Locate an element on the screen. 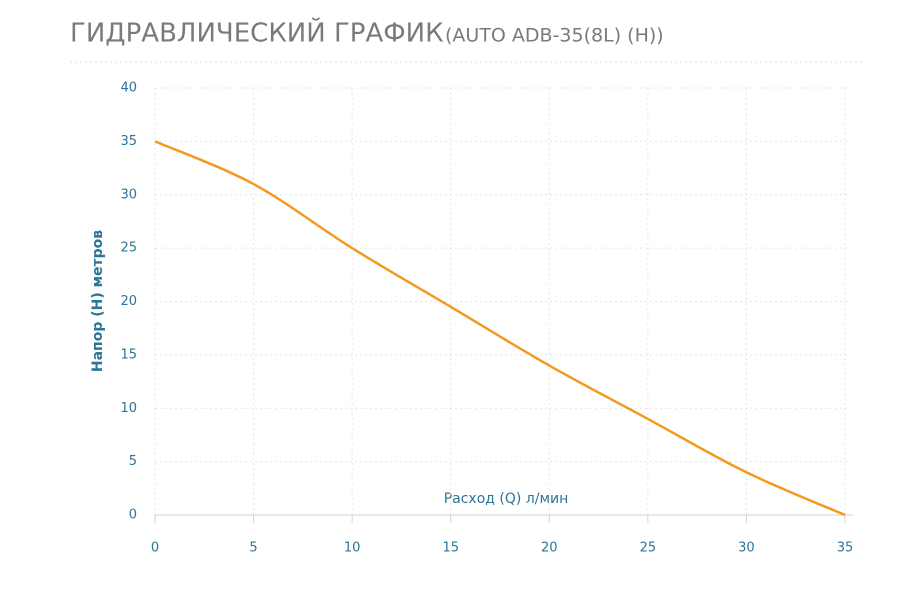 The height and width of the screenshot is (605, 918). x-tick-label: 10 is located at coordinates (352, 548).